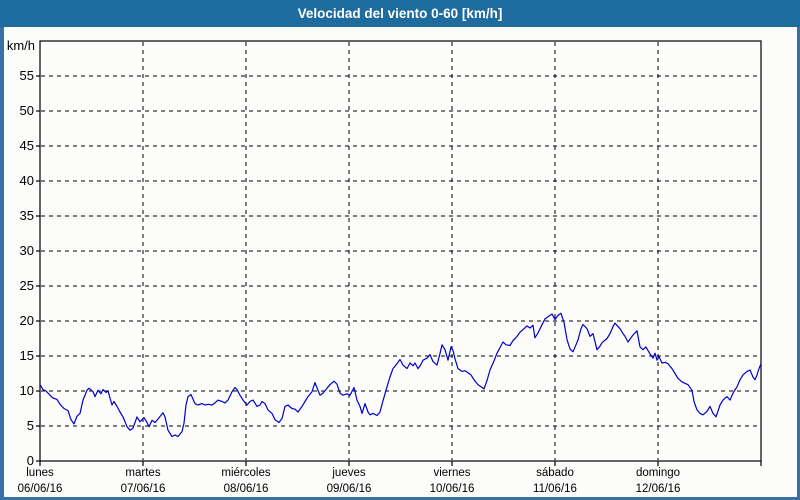 Image resolution: width=800 pixels, height=500 pixels. What do you see at coordinates (26, 320) in the screenshot?
I see `y-tick-label: 20` at bounding box center [26, 320].